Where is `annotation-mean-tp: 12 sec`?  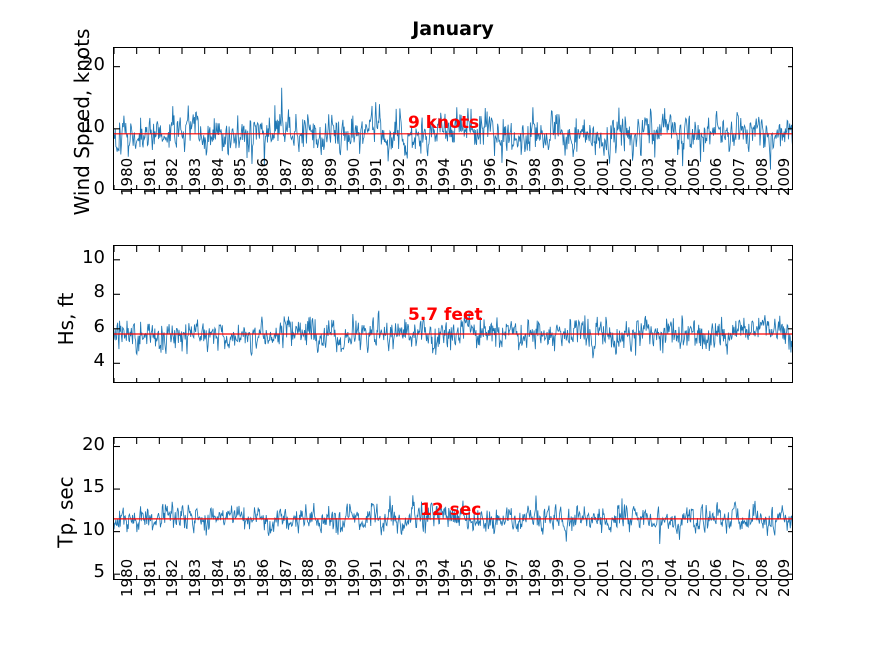
annotation-mean-tp: 12 sec is located at coordinates (451, 510).